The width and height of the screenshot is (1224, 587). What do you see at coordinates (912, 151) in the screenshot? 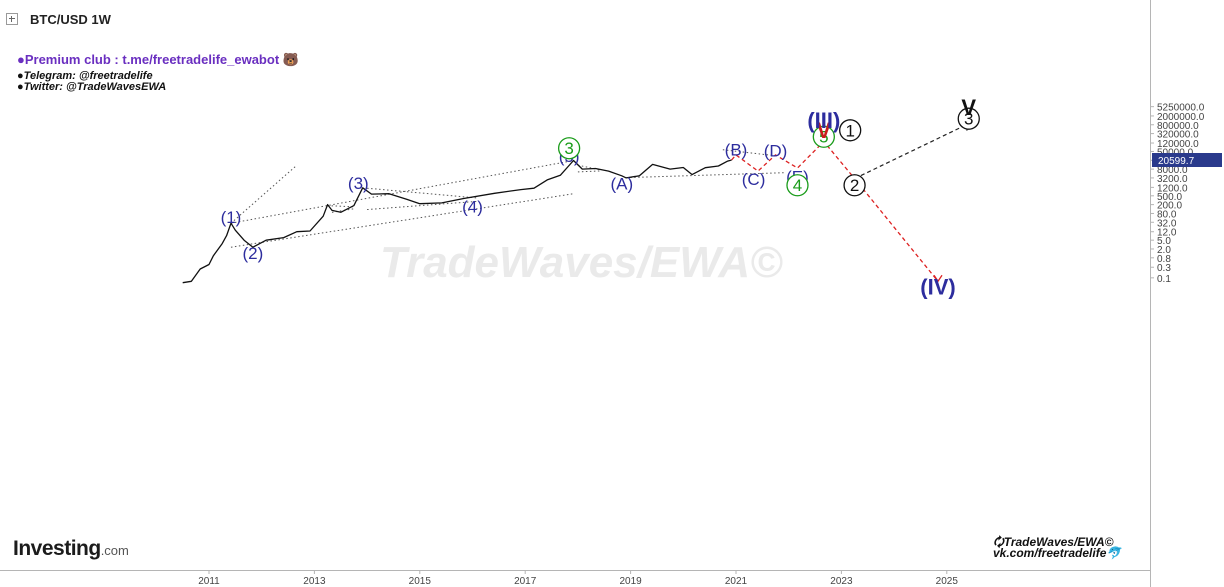
I see `projection-alt-line` at bounding box center [912, 151].